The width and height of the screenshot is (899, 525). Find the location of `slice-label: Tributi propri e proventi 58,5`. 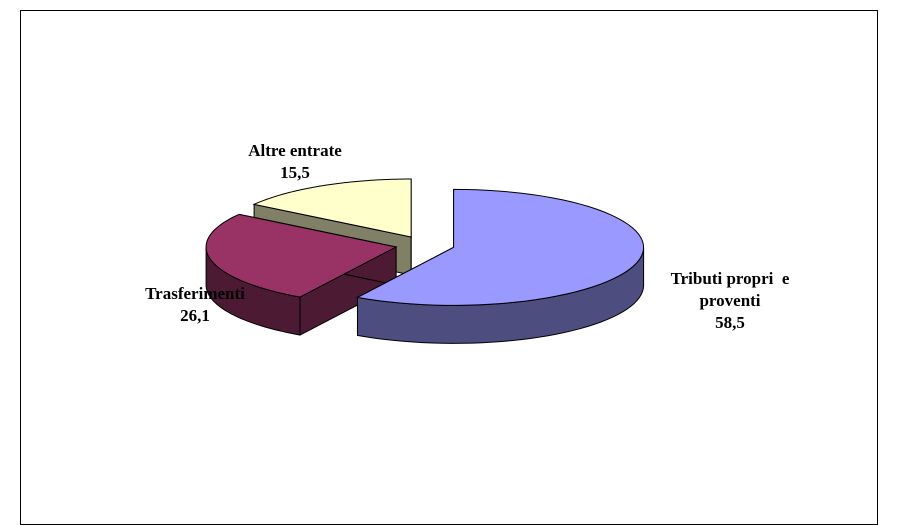

slice-label: Tributi propri e proventi 58,5 is located at coordinates (730, 301).